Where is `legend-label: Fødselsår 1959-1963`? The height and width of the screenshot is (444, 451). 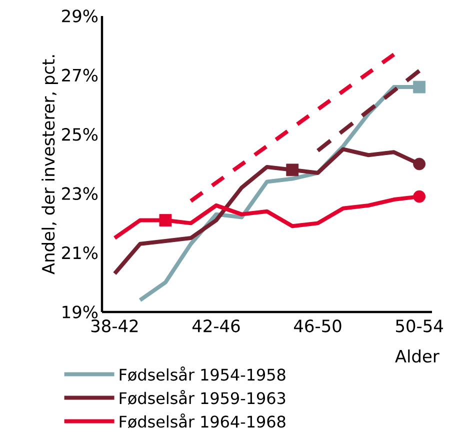 legend-label: Fødselsår 1959-1963 is located at coordinates (203, 397).